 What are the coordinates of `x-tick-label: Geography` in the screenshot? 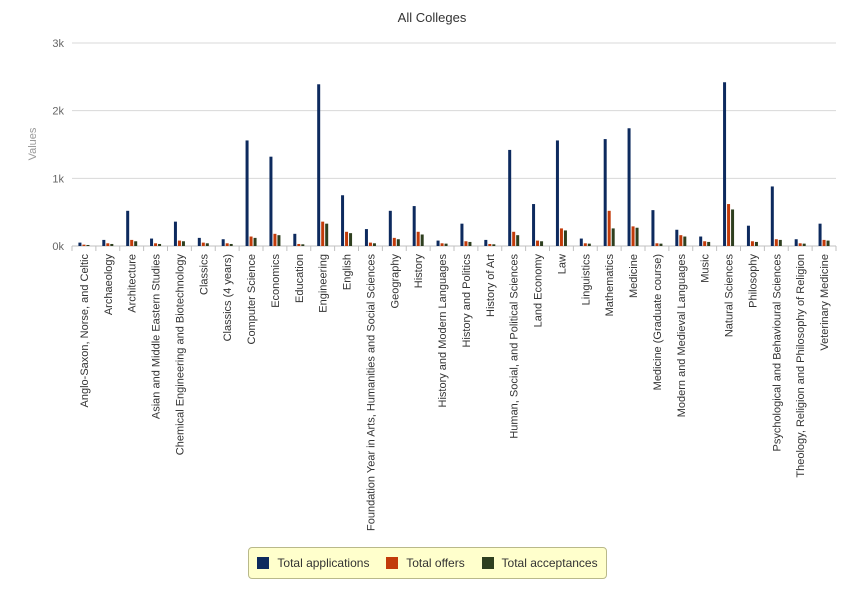 It's located at (395, 281).